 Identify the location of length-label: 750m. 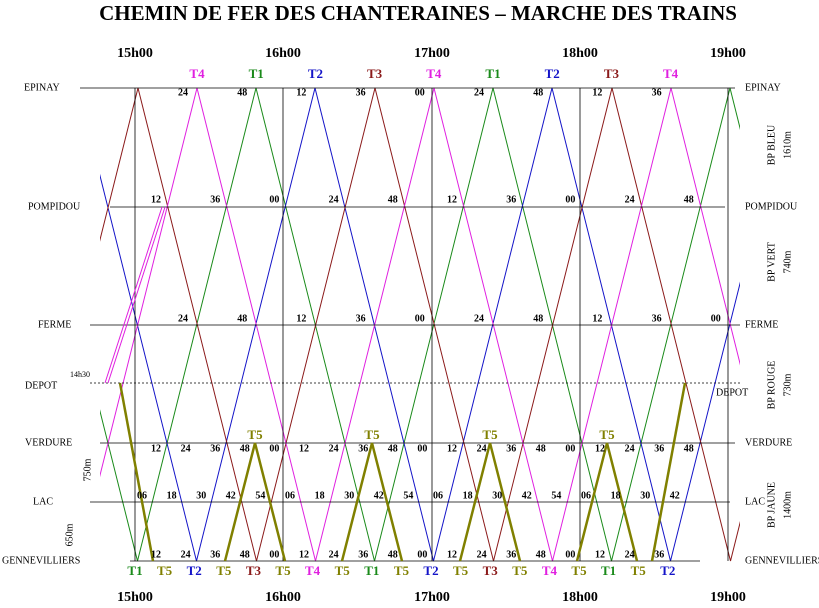
(87, 469).